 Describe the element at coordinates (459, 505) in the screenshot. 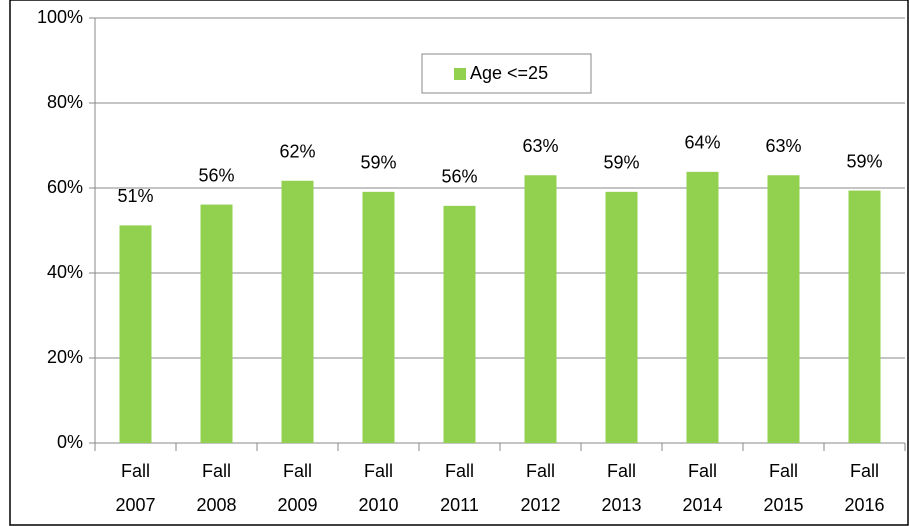

I see `x-tick-label-line: 2011` at that location.